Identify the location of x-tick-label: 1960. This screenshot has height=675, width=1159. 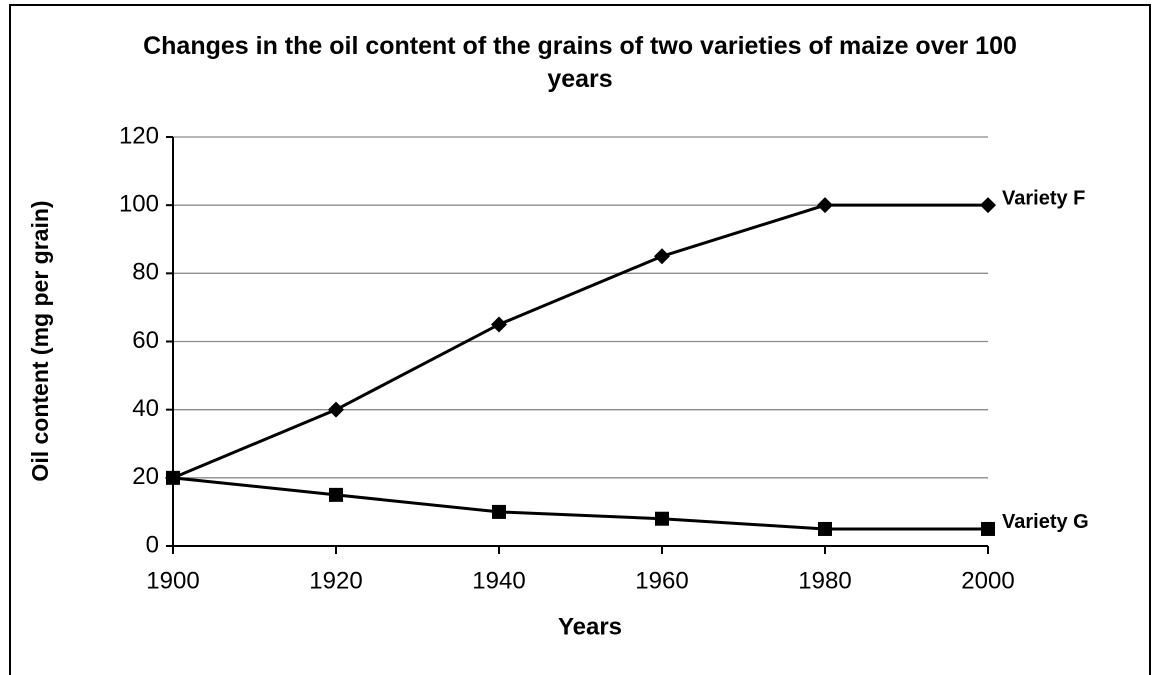
(661, 580).